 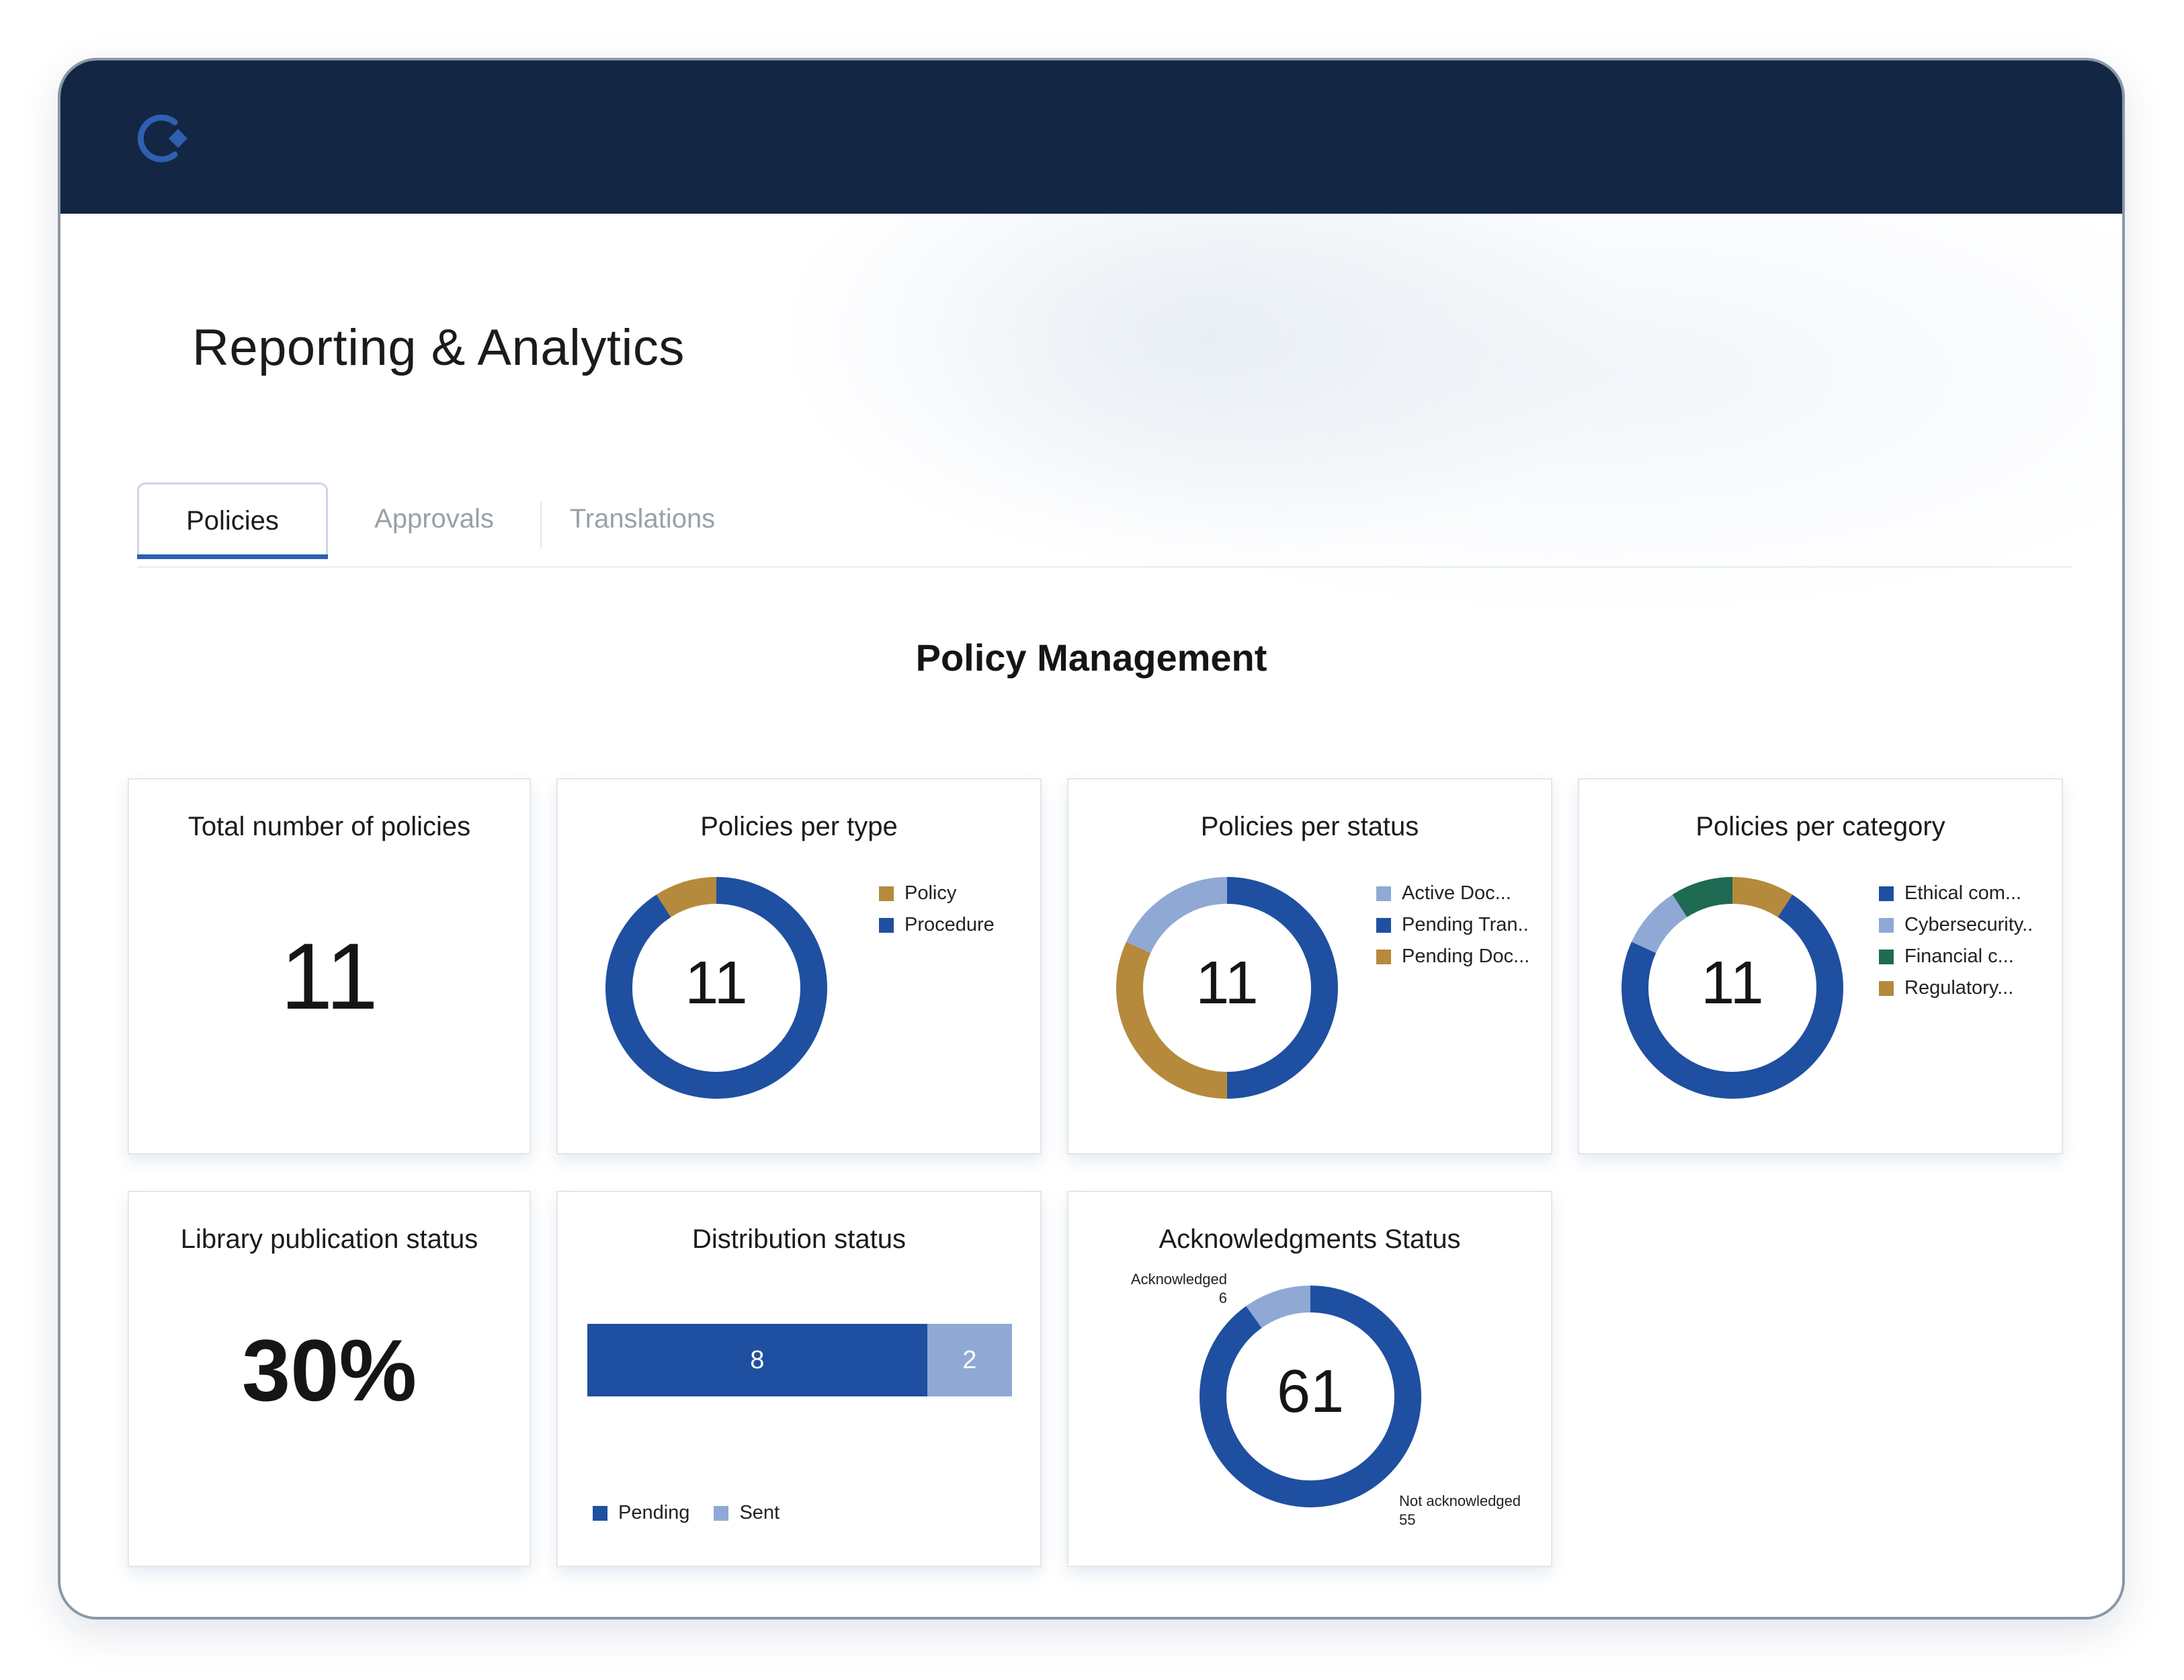 I want to click on report-tabs: Policies Approvals Translations, so click(x=1105, y=525).